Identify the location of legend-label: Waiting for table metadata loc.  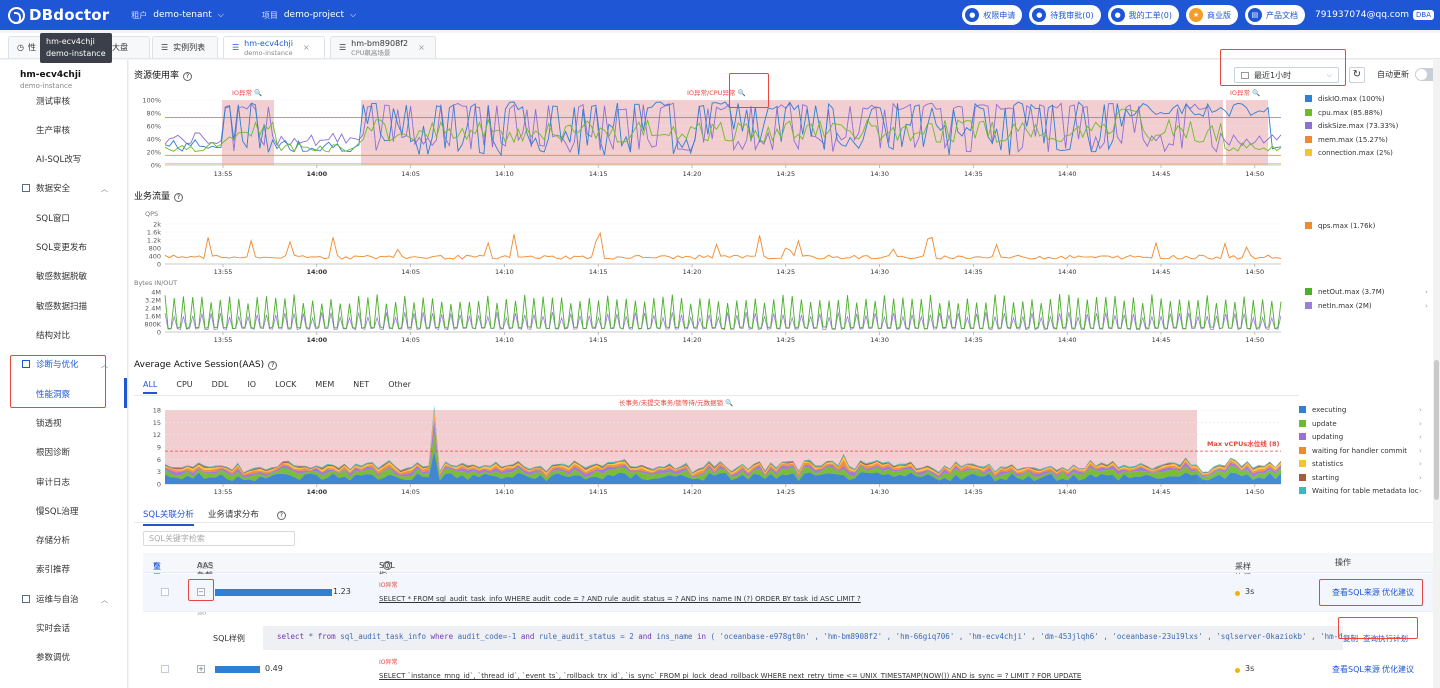
(1365, 490).